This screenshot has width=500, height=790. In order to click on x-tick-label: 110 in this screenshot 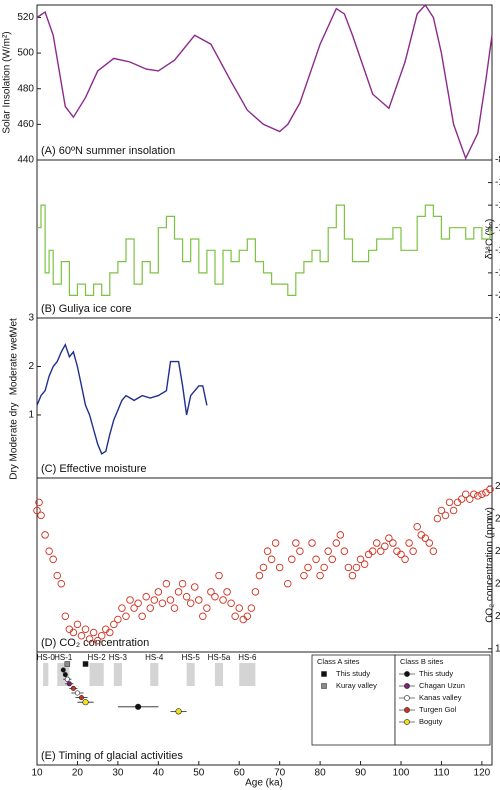, I will do `click(441, 773)`.